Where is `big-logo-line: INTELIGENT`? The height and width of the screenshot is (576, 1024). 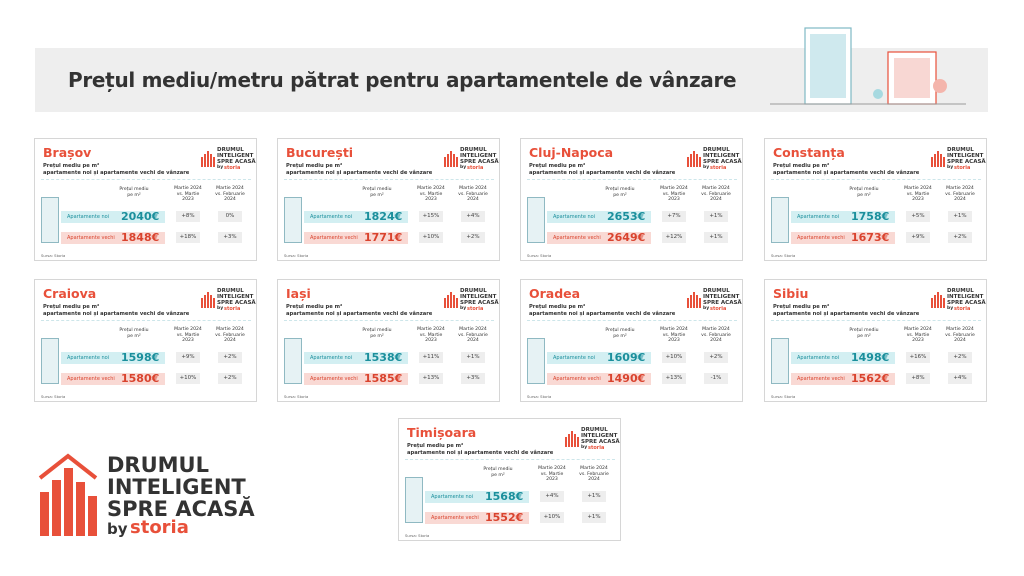
big-logo-line: INTELIGENT is located at coordinates (176, 487).